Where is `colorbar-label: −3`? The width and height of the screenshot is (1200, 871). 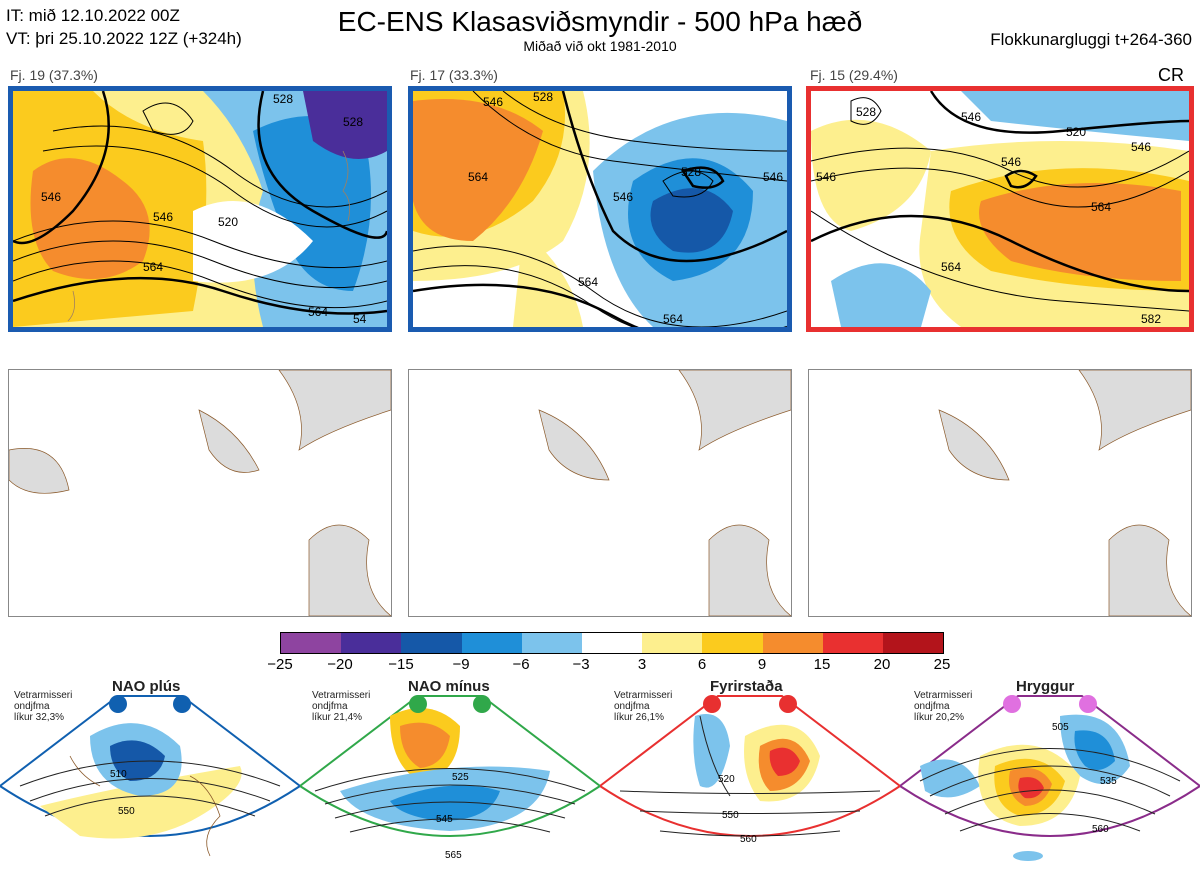 colorbar-label: −3 is located at coordinates (581, 664).